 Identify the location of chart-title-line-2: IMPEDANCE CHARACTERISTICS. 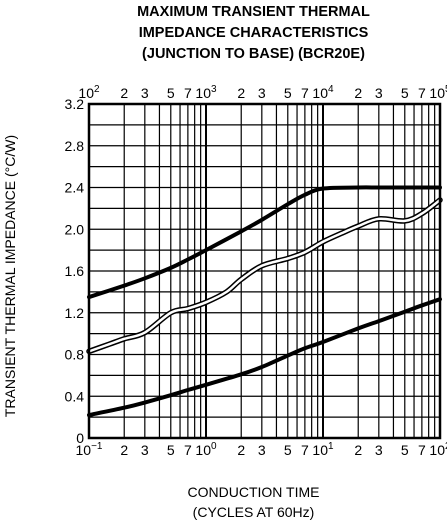
(253, 33).